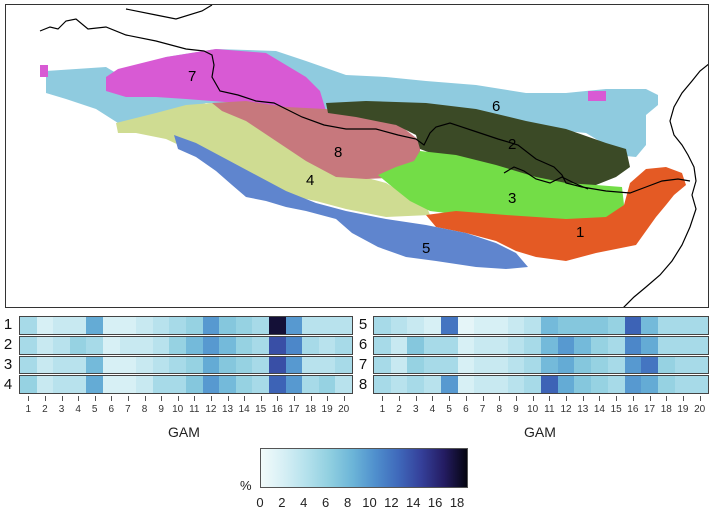 The image size is (714, 514). What do you see at coordinates (540, 432) in the screenshot?
I see `heatmap-right-x-title: GAM` at bounding box center [540, 432].